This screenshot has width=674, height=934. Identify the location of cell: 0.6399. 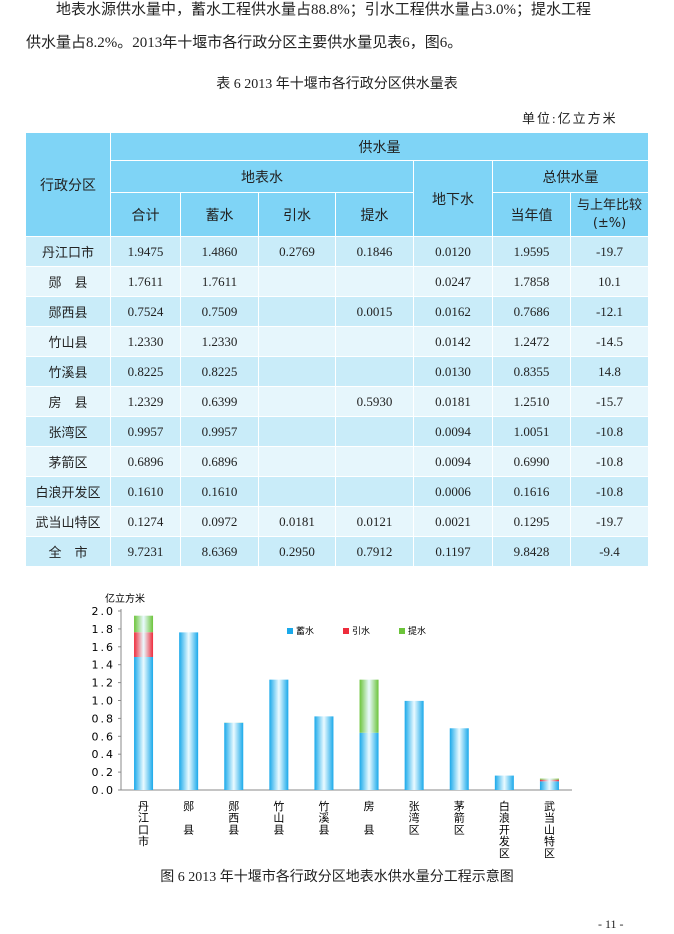
(219, 401).